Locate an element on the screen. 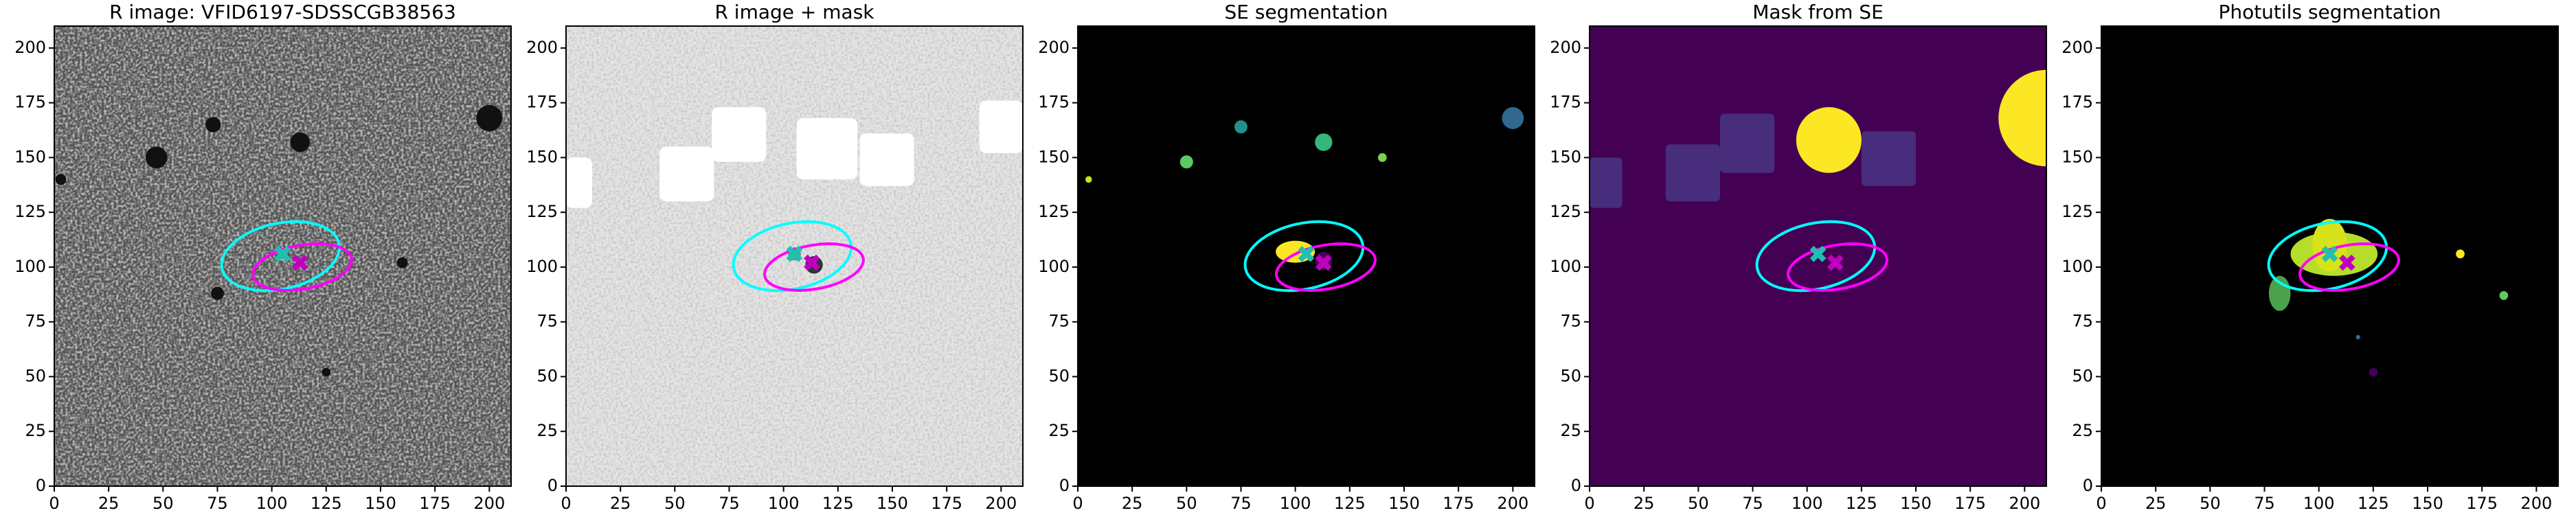 The image size is (2576, 515). panel-title: R image + mask is located at coordinates (794, 12).